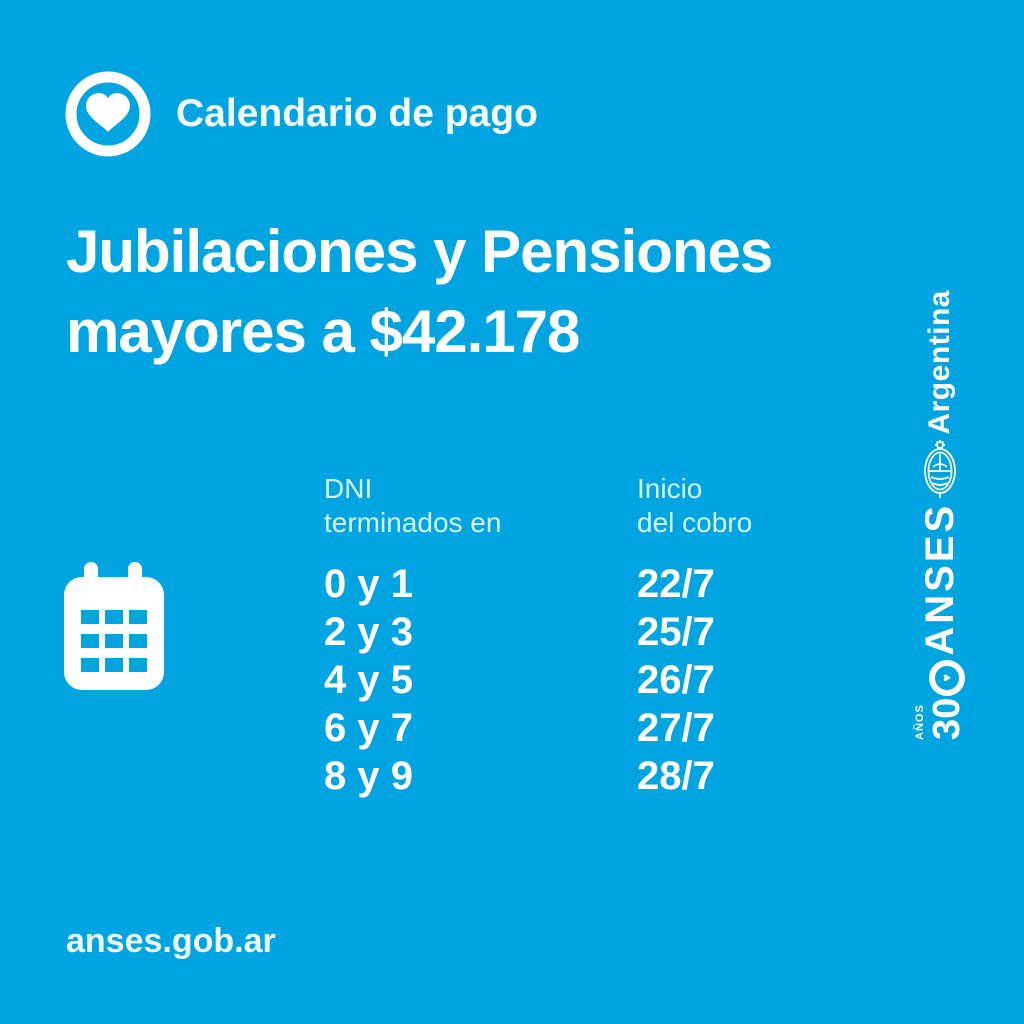 This screenshot has width=1024, height=1024. I want to click on table-row-dni: 0 y 1, so click(368, 584).